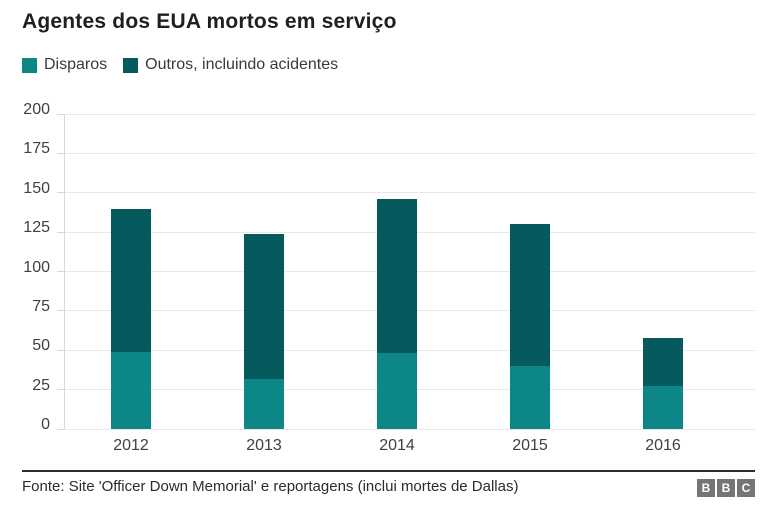 Image resolution: width=774 pixels, height=531 pixels. What do you see at coordinates (36, 188) in the screenshot?
I see `y-label-150: 150` at bounding box center [36, 188].